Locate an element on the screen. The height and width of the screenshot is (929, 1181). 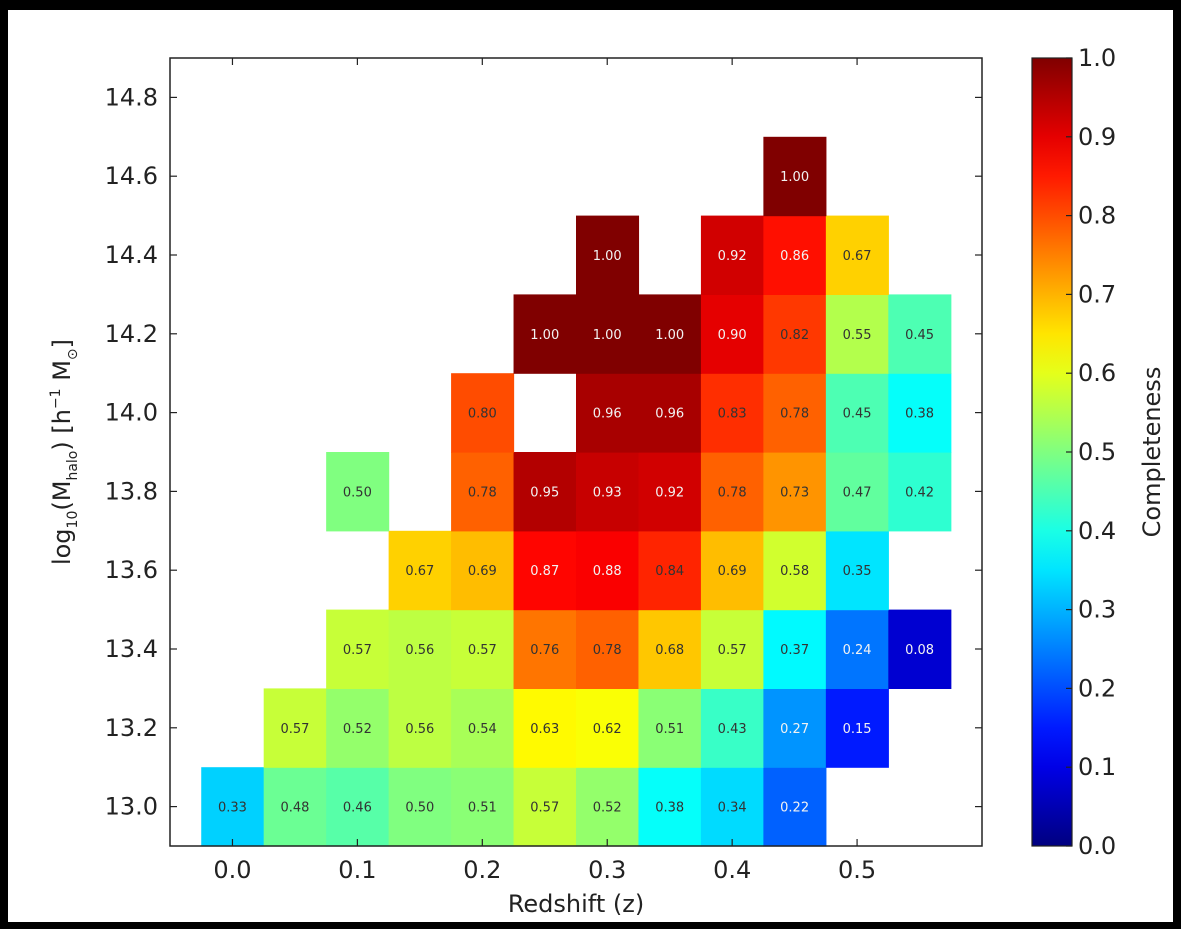
heatmap-cell-label: 0.63 is located at coordinates (544, 729).